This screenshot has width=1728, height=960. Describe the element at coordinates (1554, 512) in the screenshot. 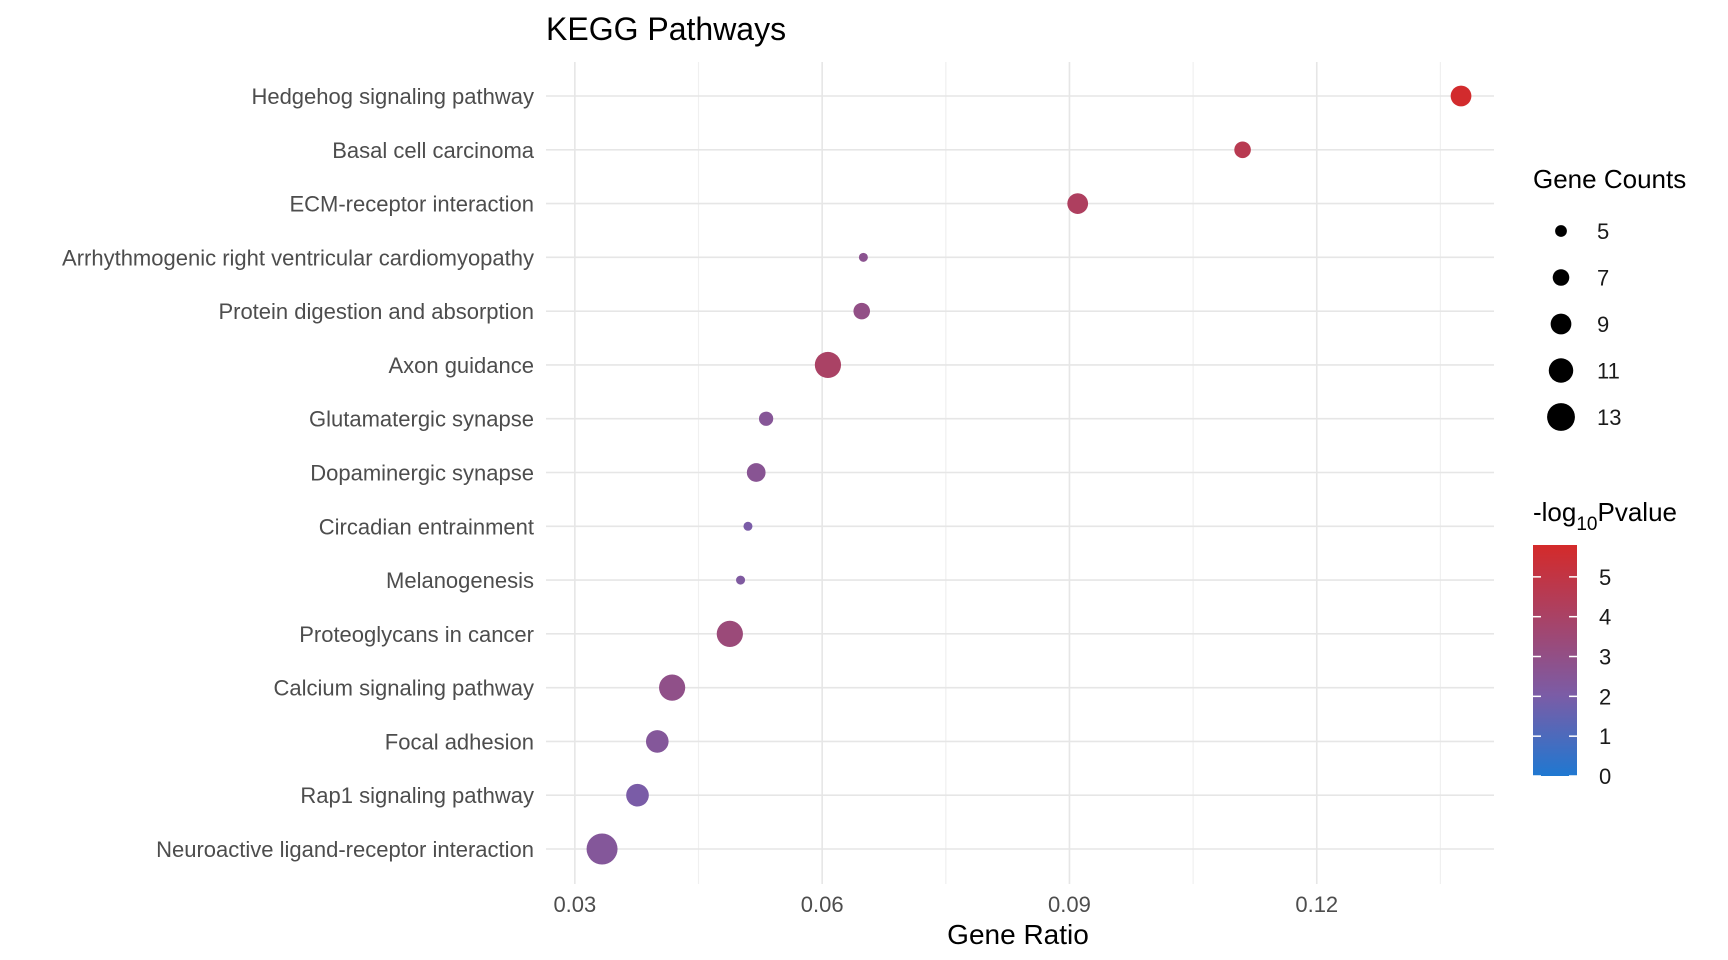

I see `color-legend-title-prefix: -log` at that location.